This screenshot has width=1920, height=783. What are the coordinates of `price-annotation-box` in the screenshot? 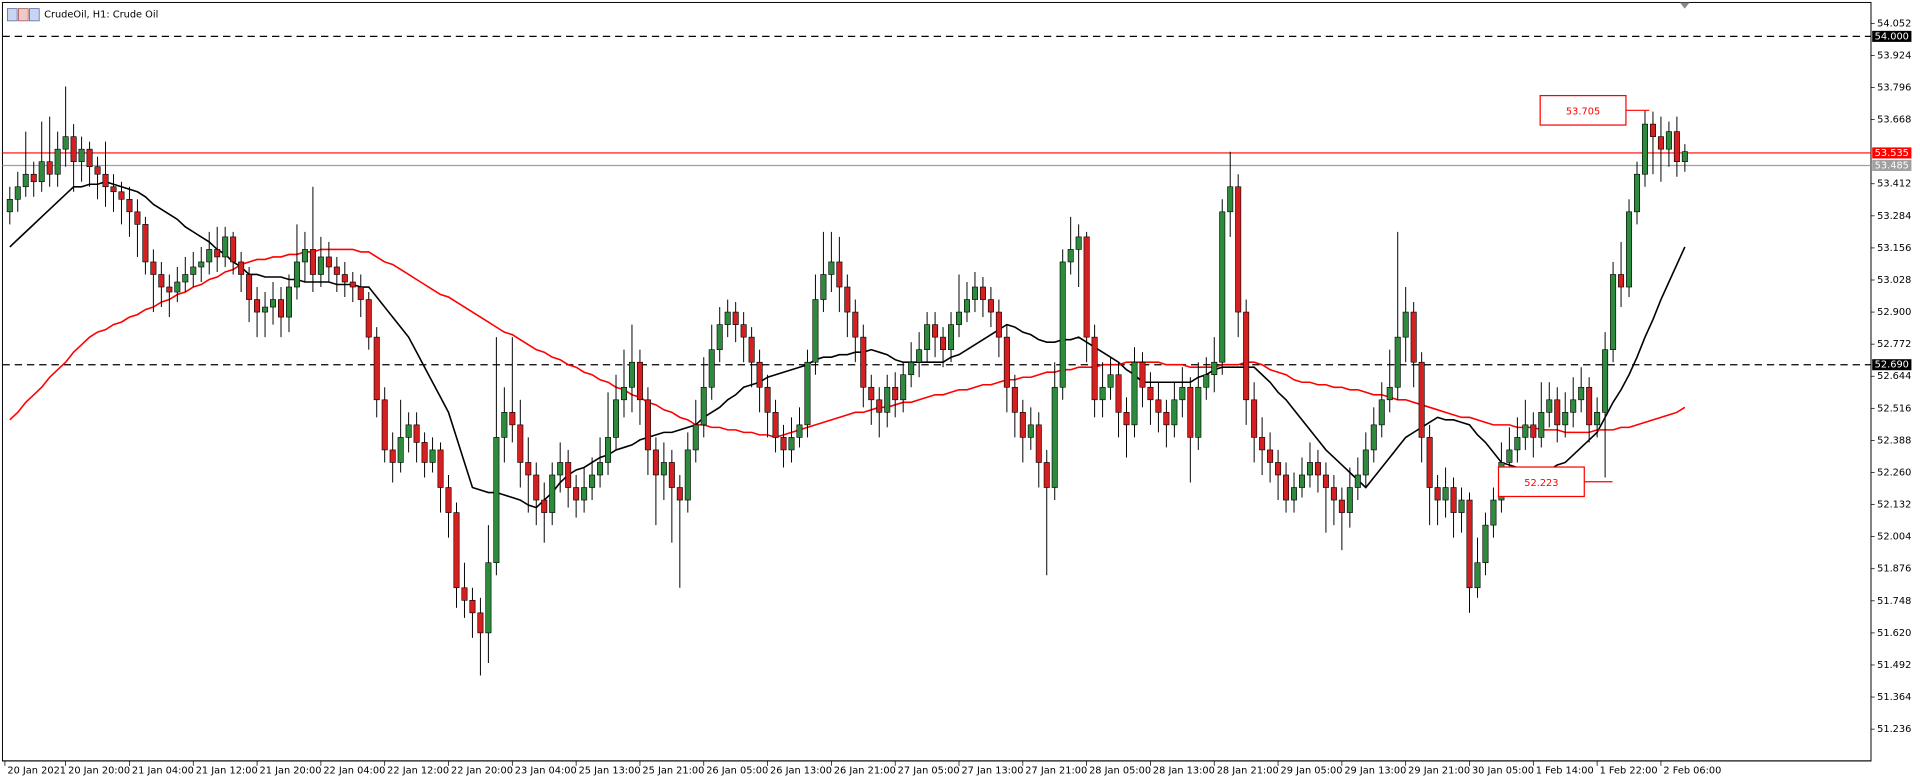 It's located at (1583, 110).